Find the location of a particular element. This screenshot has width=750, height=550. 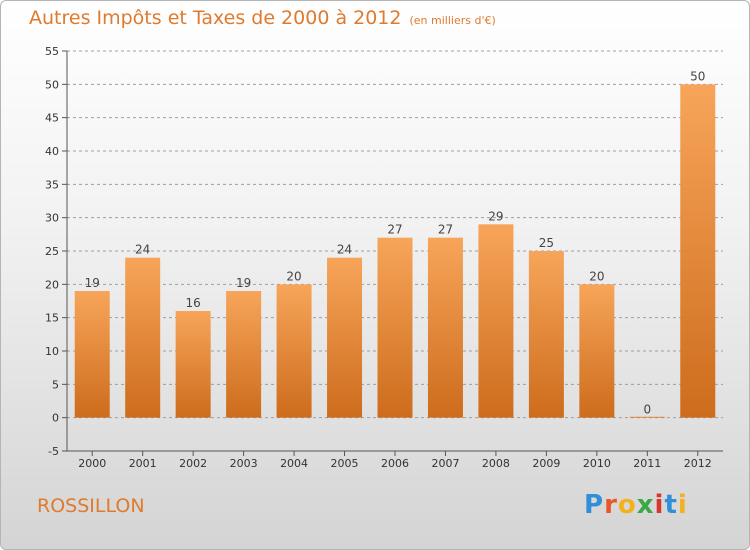

x-tick-label: 2012 is located at coordinates (698, 463).